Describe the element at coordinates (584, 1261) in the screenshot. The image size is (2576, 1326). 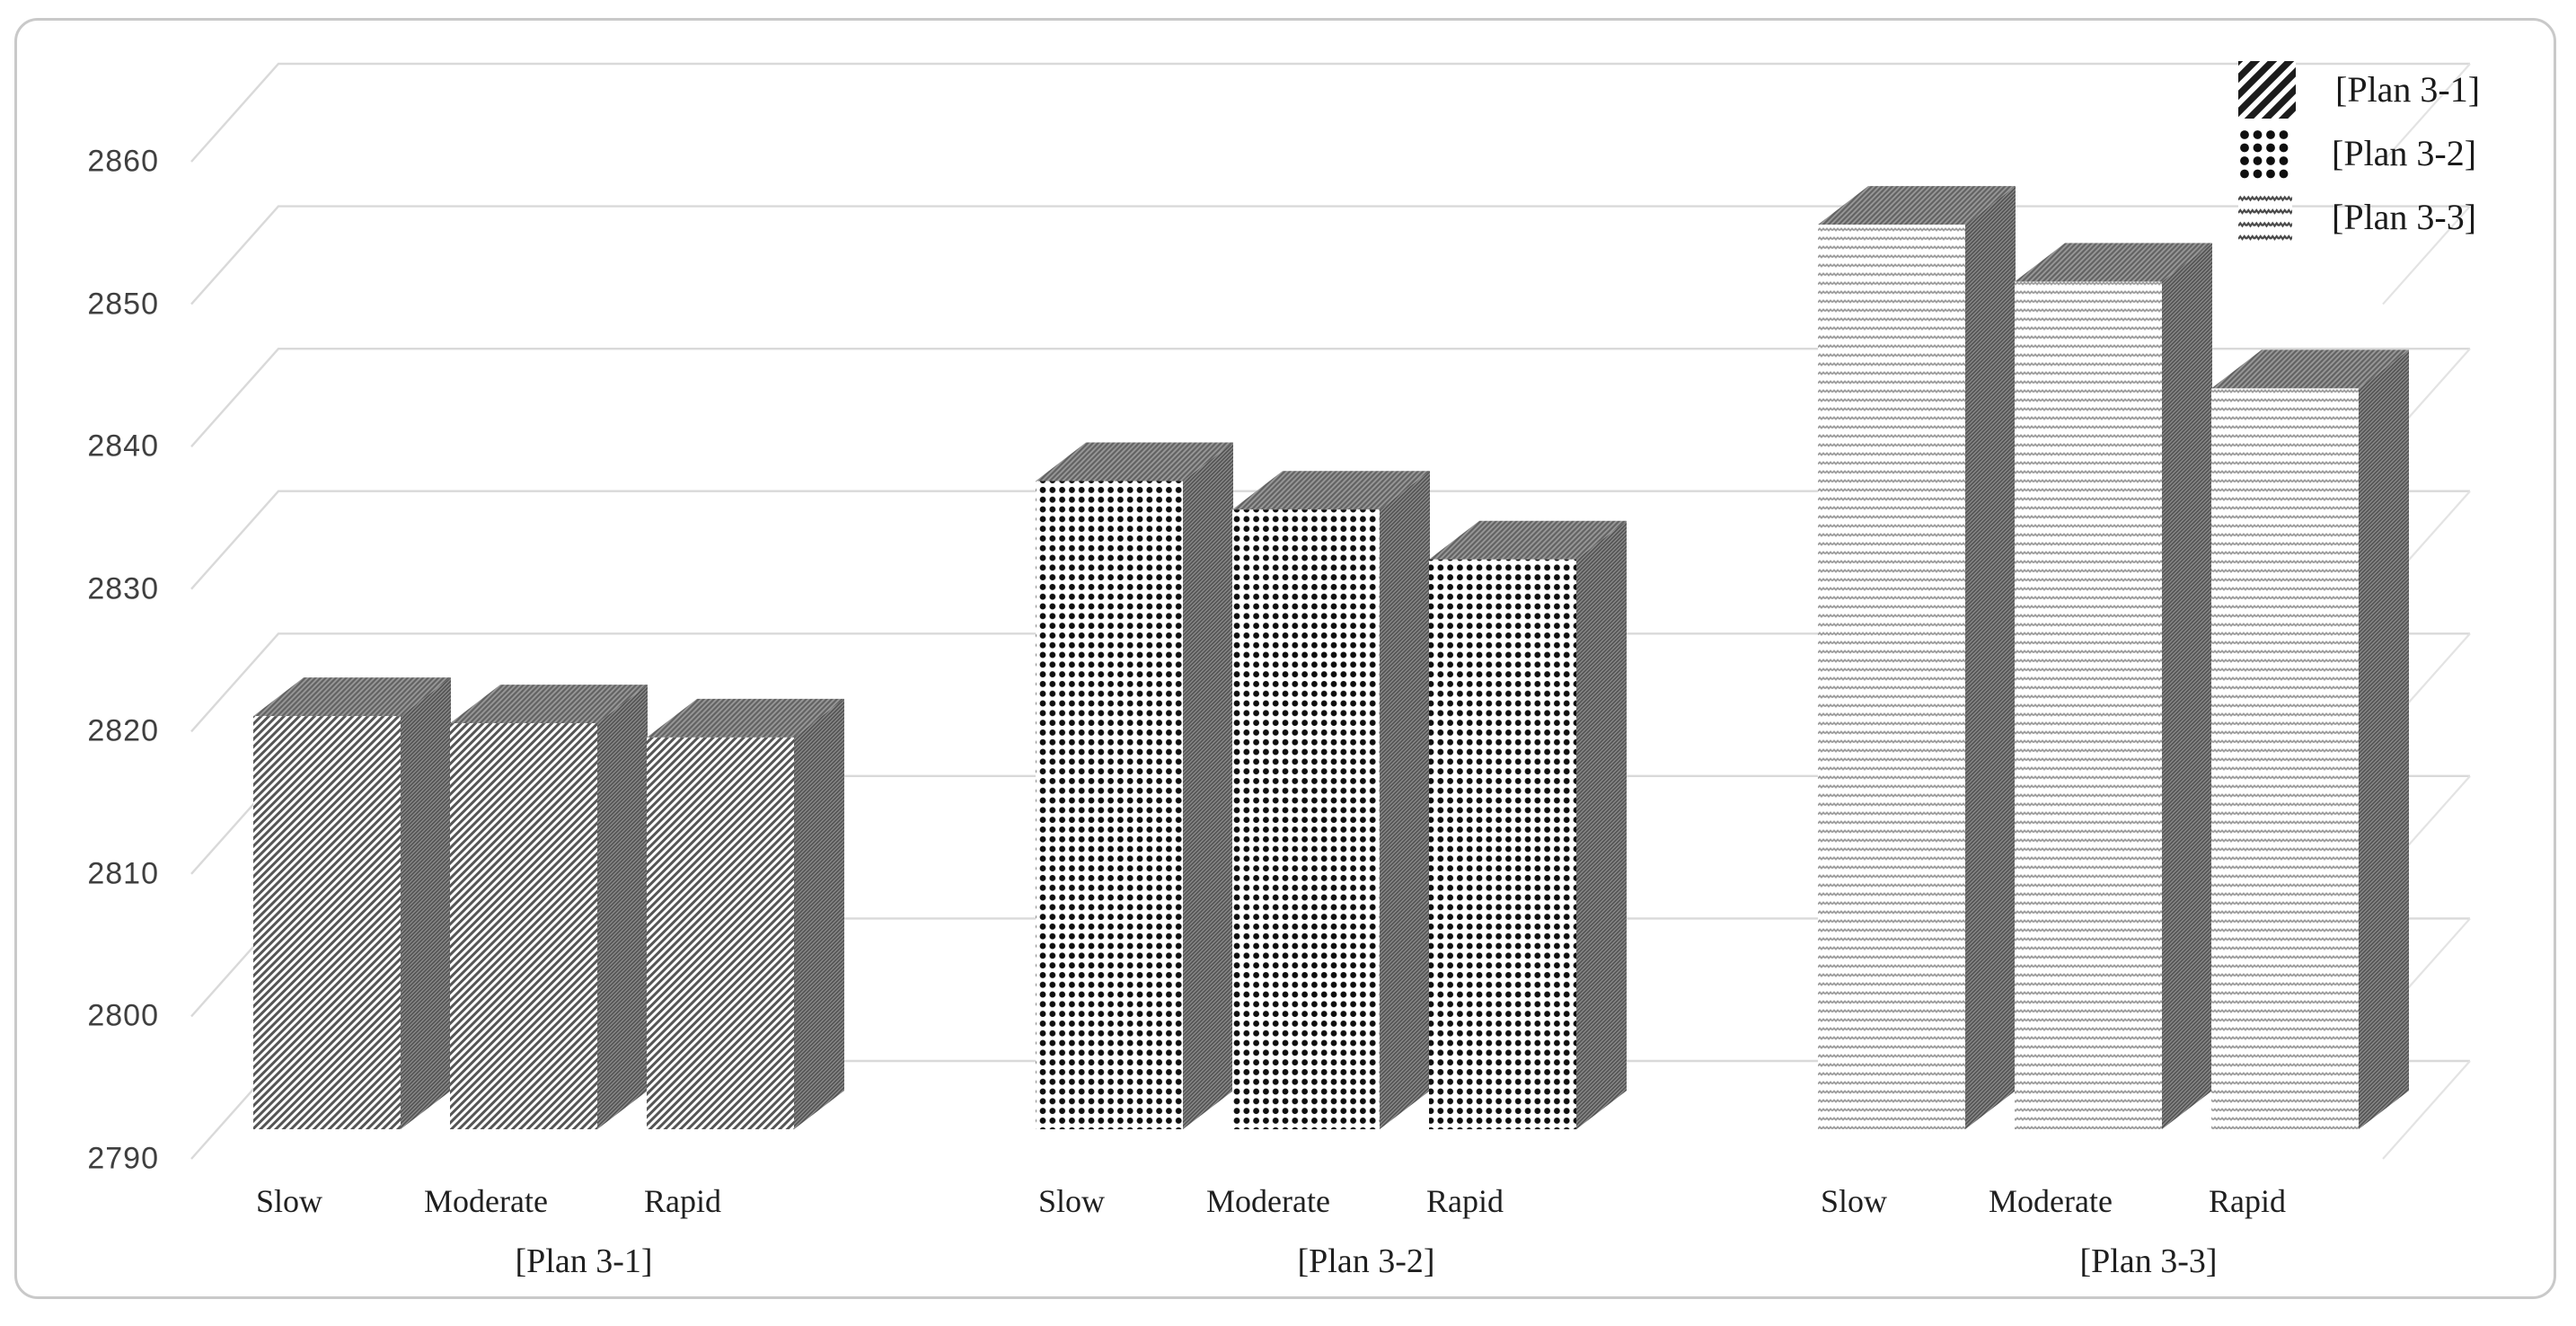
I see `group-label: [Plan 3-1]` at that location.